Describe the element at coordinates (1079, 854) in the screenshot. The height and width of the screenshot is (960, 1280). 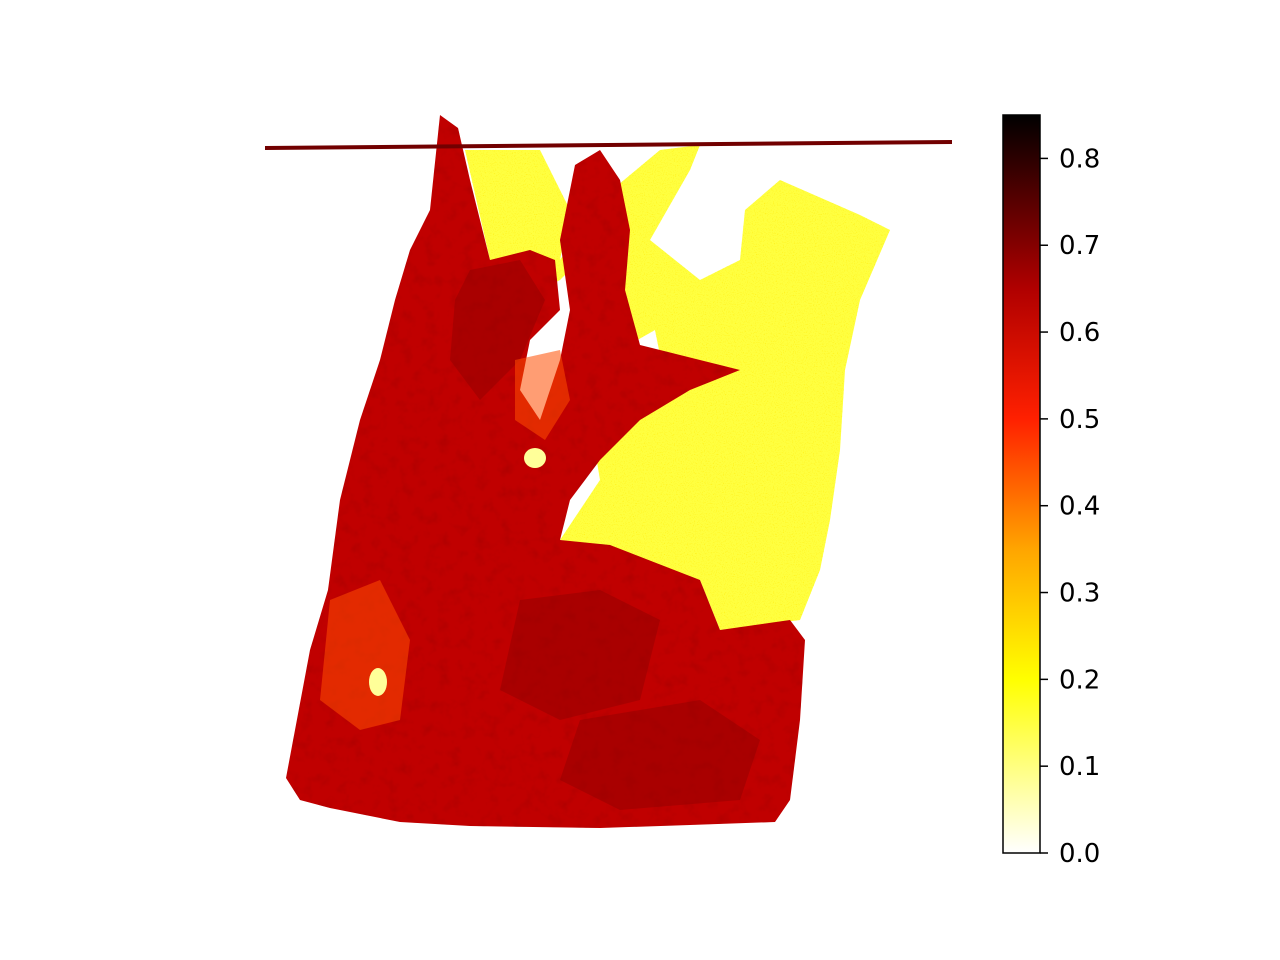
I see `colorbar-tick-label: 0.0` at that location.